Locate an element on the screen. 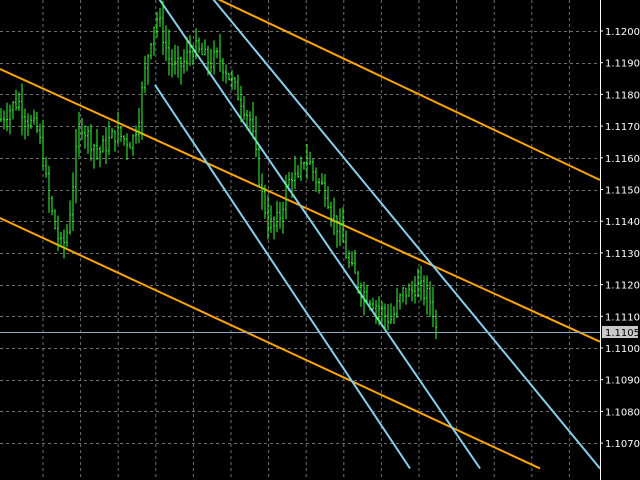 This screenshot has width=640, height=480. current-price-label: 1.1105 is located at coordinates (622, 333).